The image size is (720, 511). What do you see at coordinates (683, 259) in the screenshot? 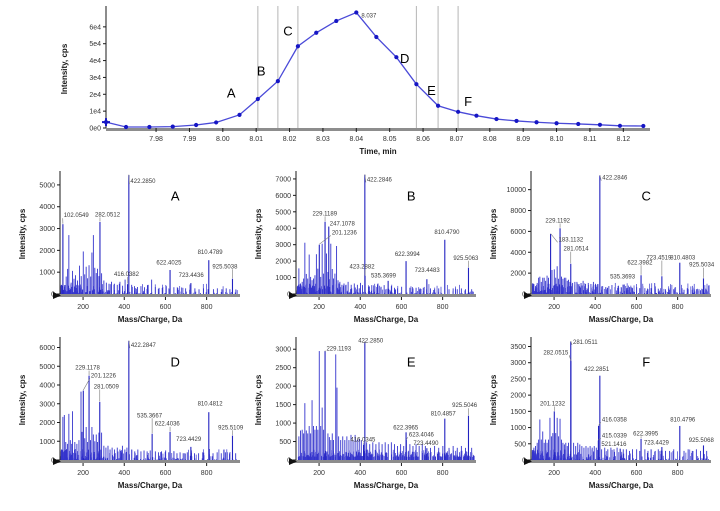
I see `mz-peak-label: 810.4803` at bounding box center [683, 259].